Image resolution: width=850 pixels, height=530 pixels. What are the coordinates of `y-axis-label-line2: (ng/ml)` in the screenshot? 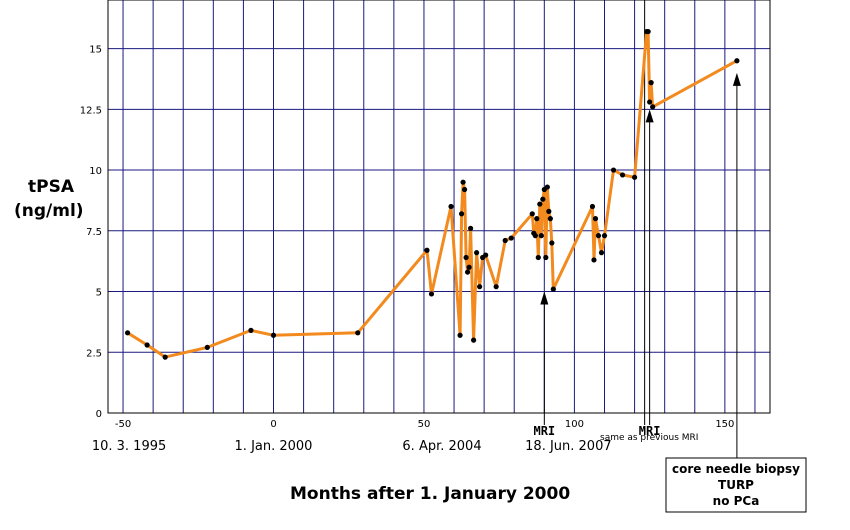 It's located at (49, 211).